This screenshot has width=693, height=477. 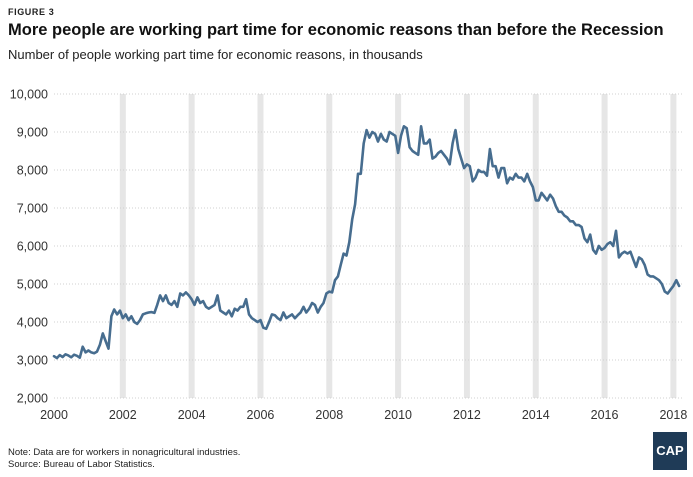 What do you see at coordinates (467, 415) in the screenshot?
I see `x-tick-label: 2012` at bounding box center [467, 415].